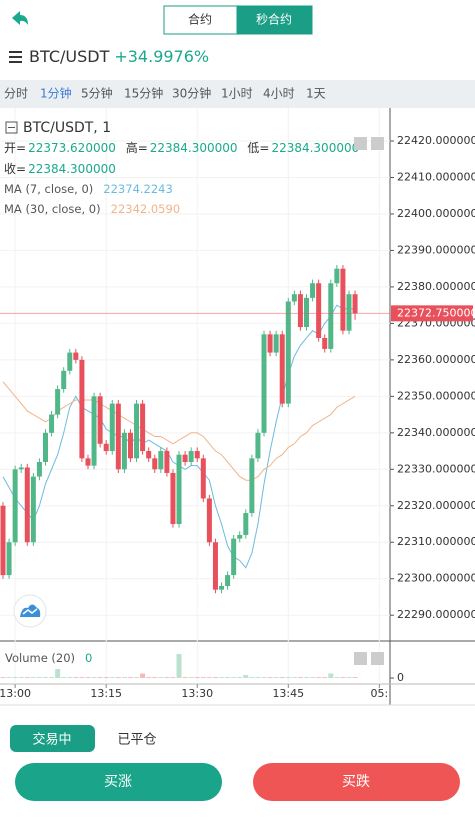  What do you see at coordinates (436, 286) in the screenshot?
I see `y-tick-label: 22380.000000` at bounding box center [436, 286].